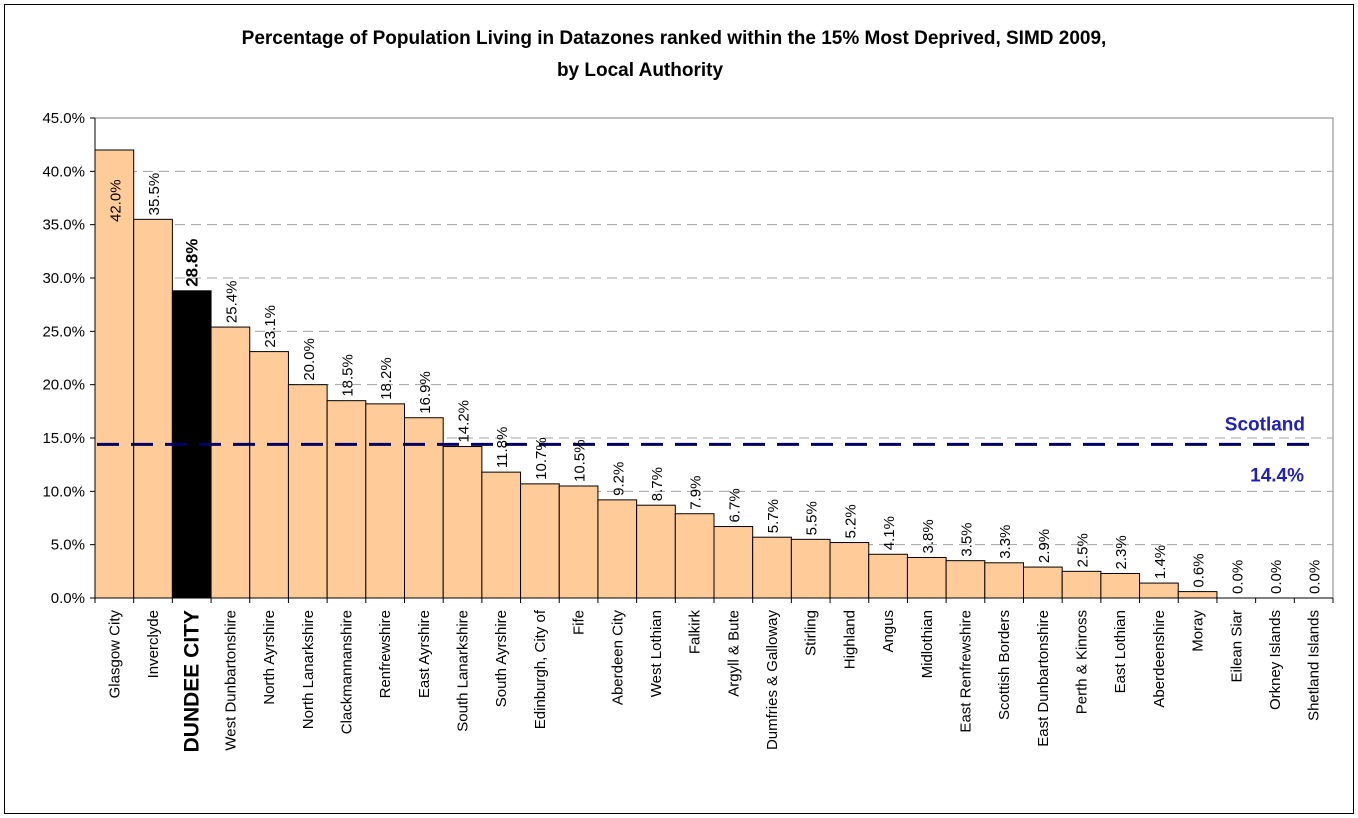 The width and height of the screenshot is (1358, 818). I want to click on data-label: 20.0%, so click(309, 359).